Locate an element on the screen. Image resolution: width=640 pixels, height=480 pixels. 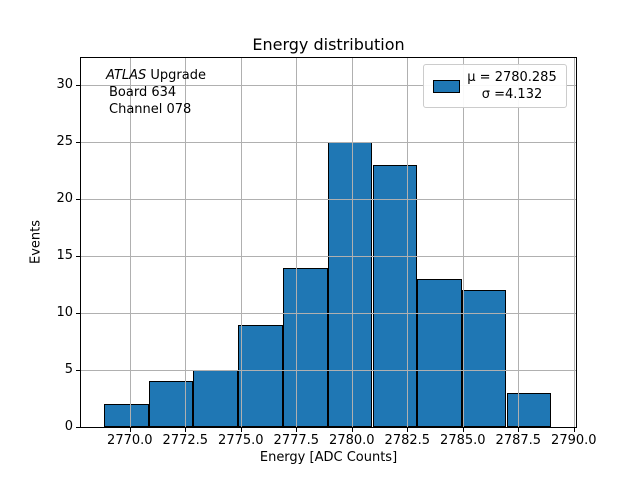
y-tick-label: 0 is located at coordinates (68, 426).